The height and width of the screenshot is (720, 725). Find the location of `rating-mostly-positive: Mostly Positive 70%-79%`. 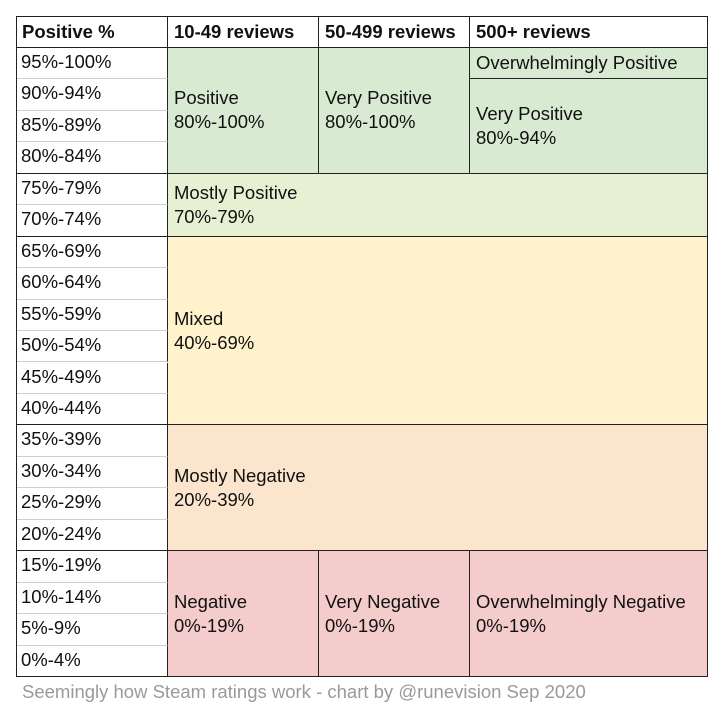

rating-mostly-positive: Mostly Positive 70%-79% is located at coordinates (438, 205).